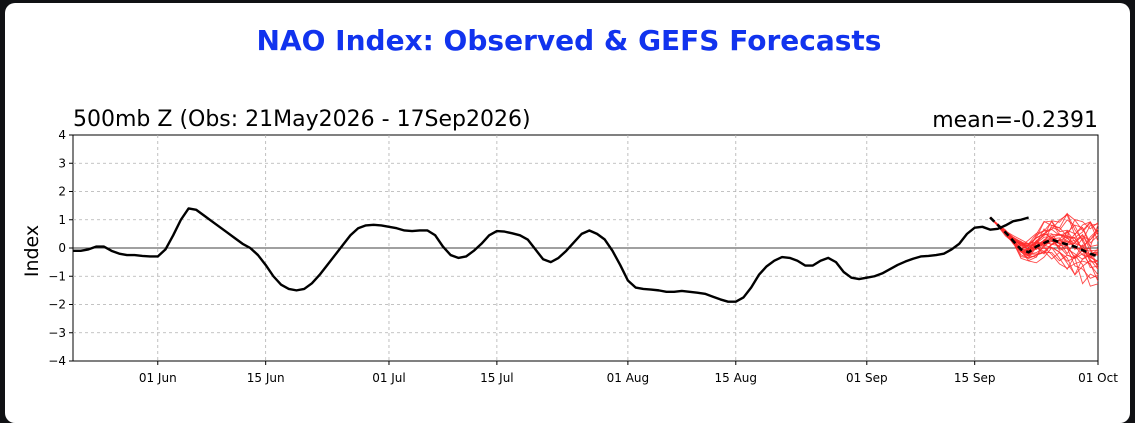 This screenshot has width=1135, height=423. Describe the element at coordinates (867, 378) in the screenshot. I see `x-tick-label: 01 Sep` at that location.